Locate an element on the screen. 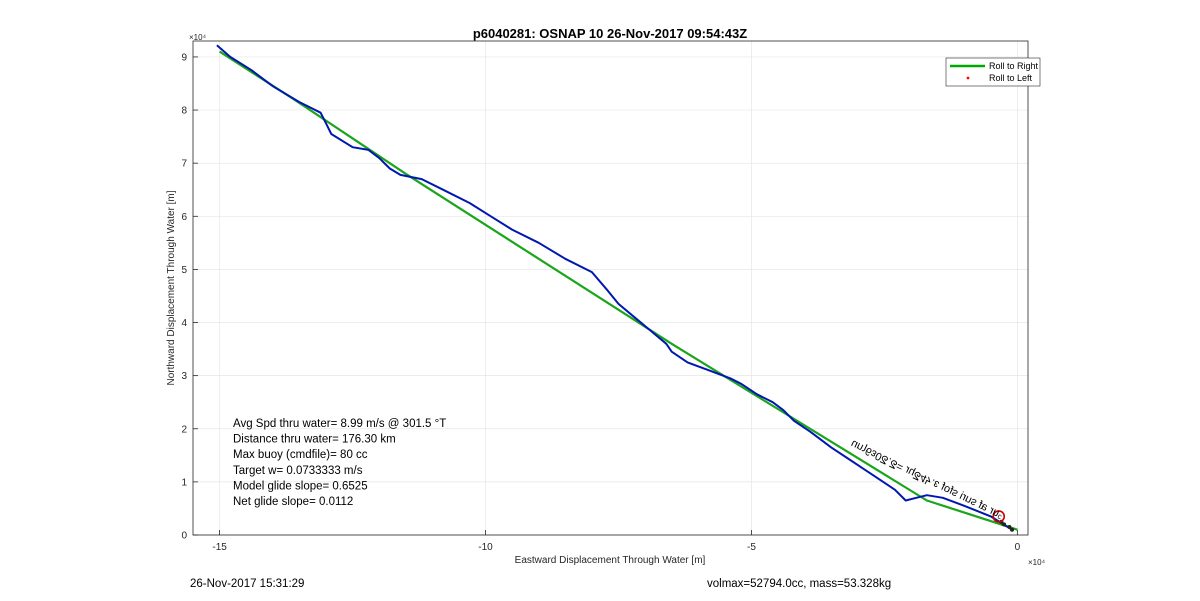 This screenshot has height=601, width=1200. legend-label-roll-right: Roll to Right is located at coordinates (1014, 66).